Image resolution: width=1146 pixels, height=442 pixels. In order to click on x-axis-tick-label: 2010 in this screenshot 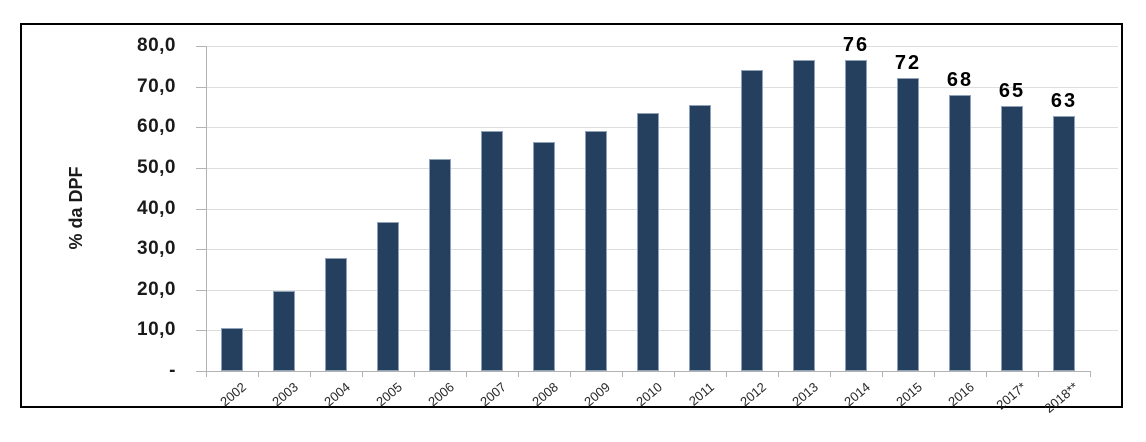, I will do `click(649, 394)`.